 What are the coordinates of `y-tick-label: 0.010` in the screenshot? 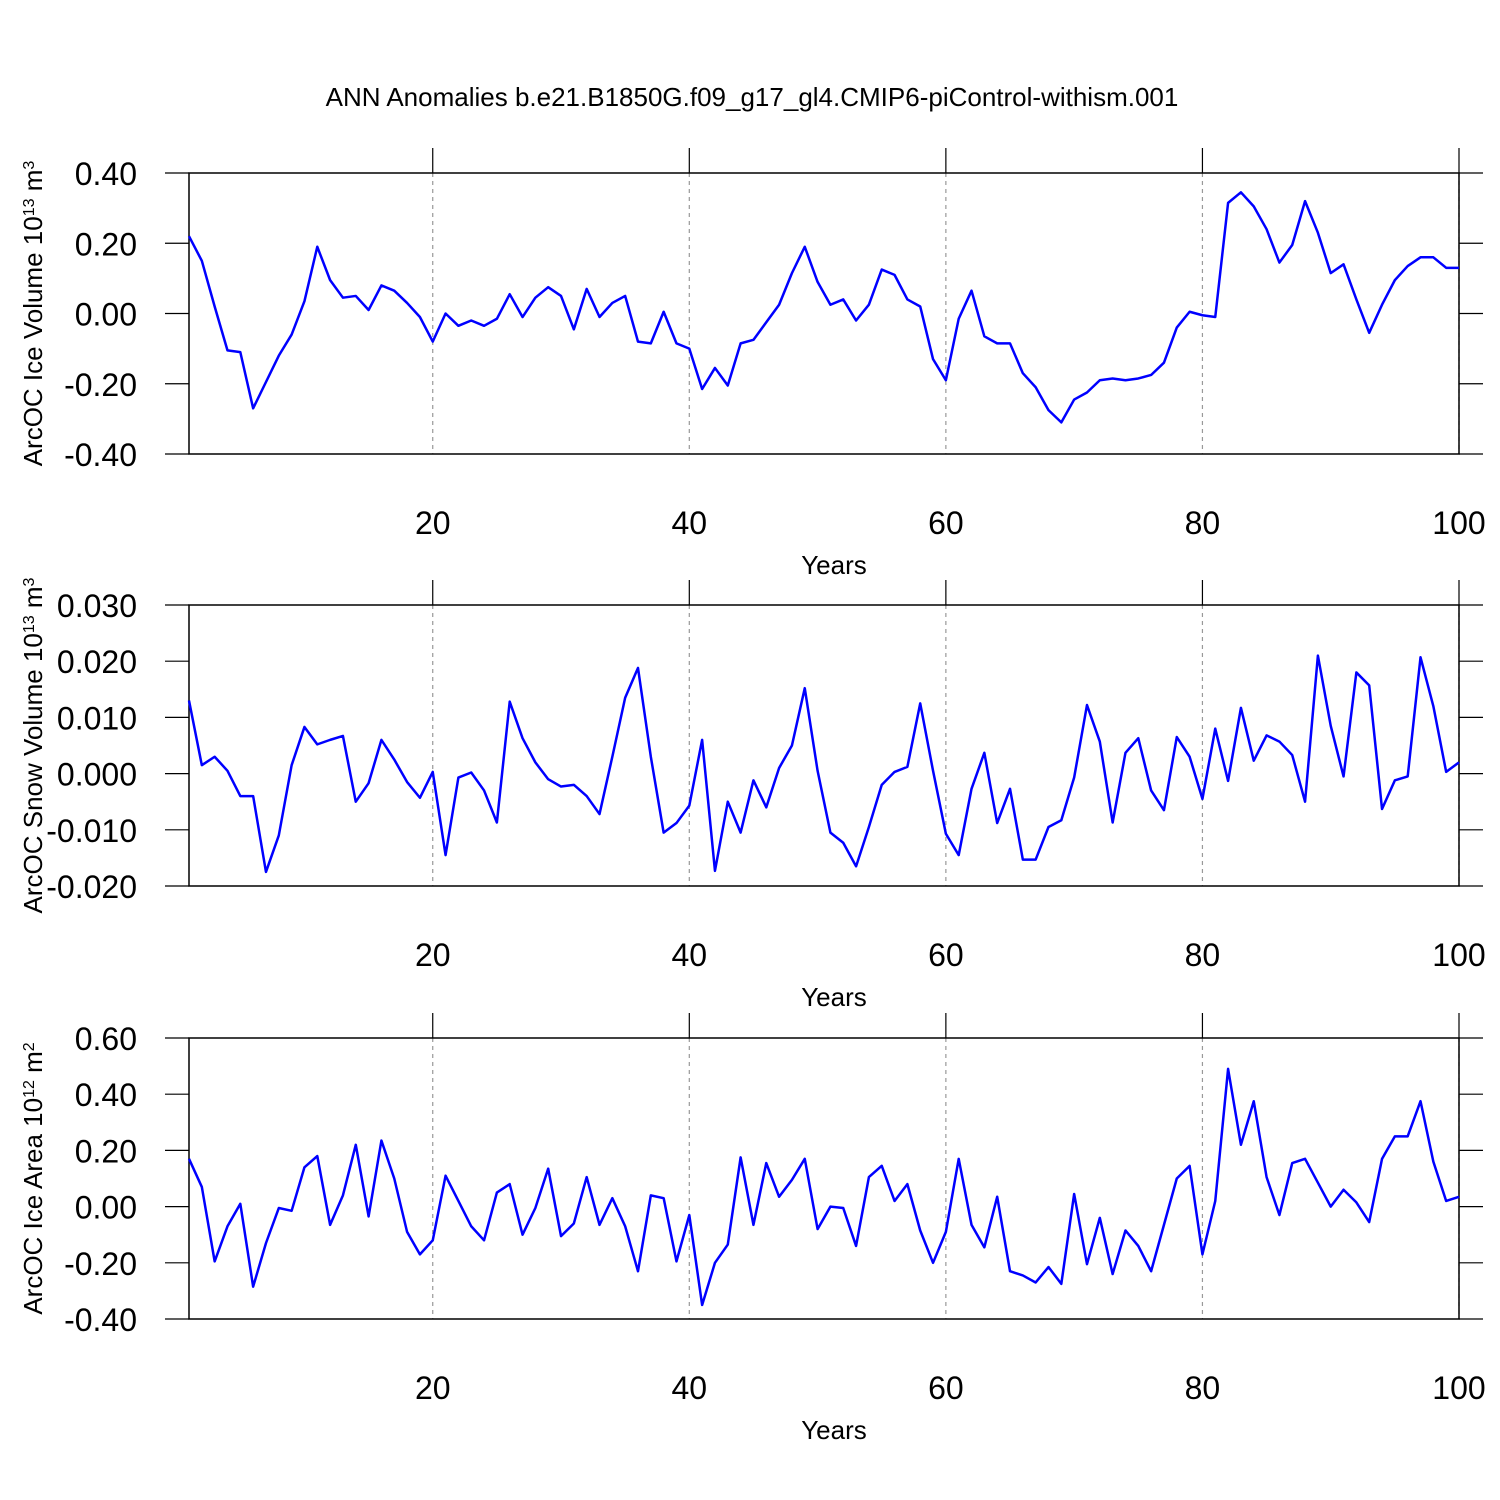 It's located at (97, 718).